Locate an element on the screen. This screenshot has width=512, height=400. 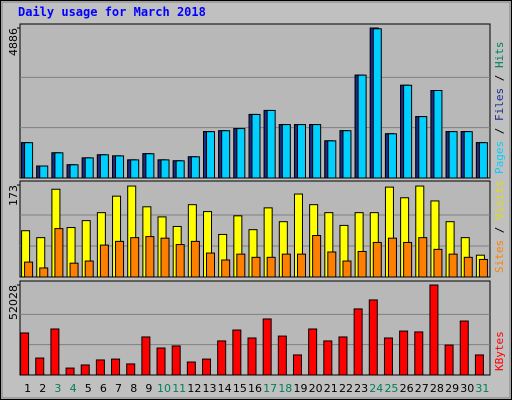
legend: Sites / Visits is located at coordinates (499, 226).